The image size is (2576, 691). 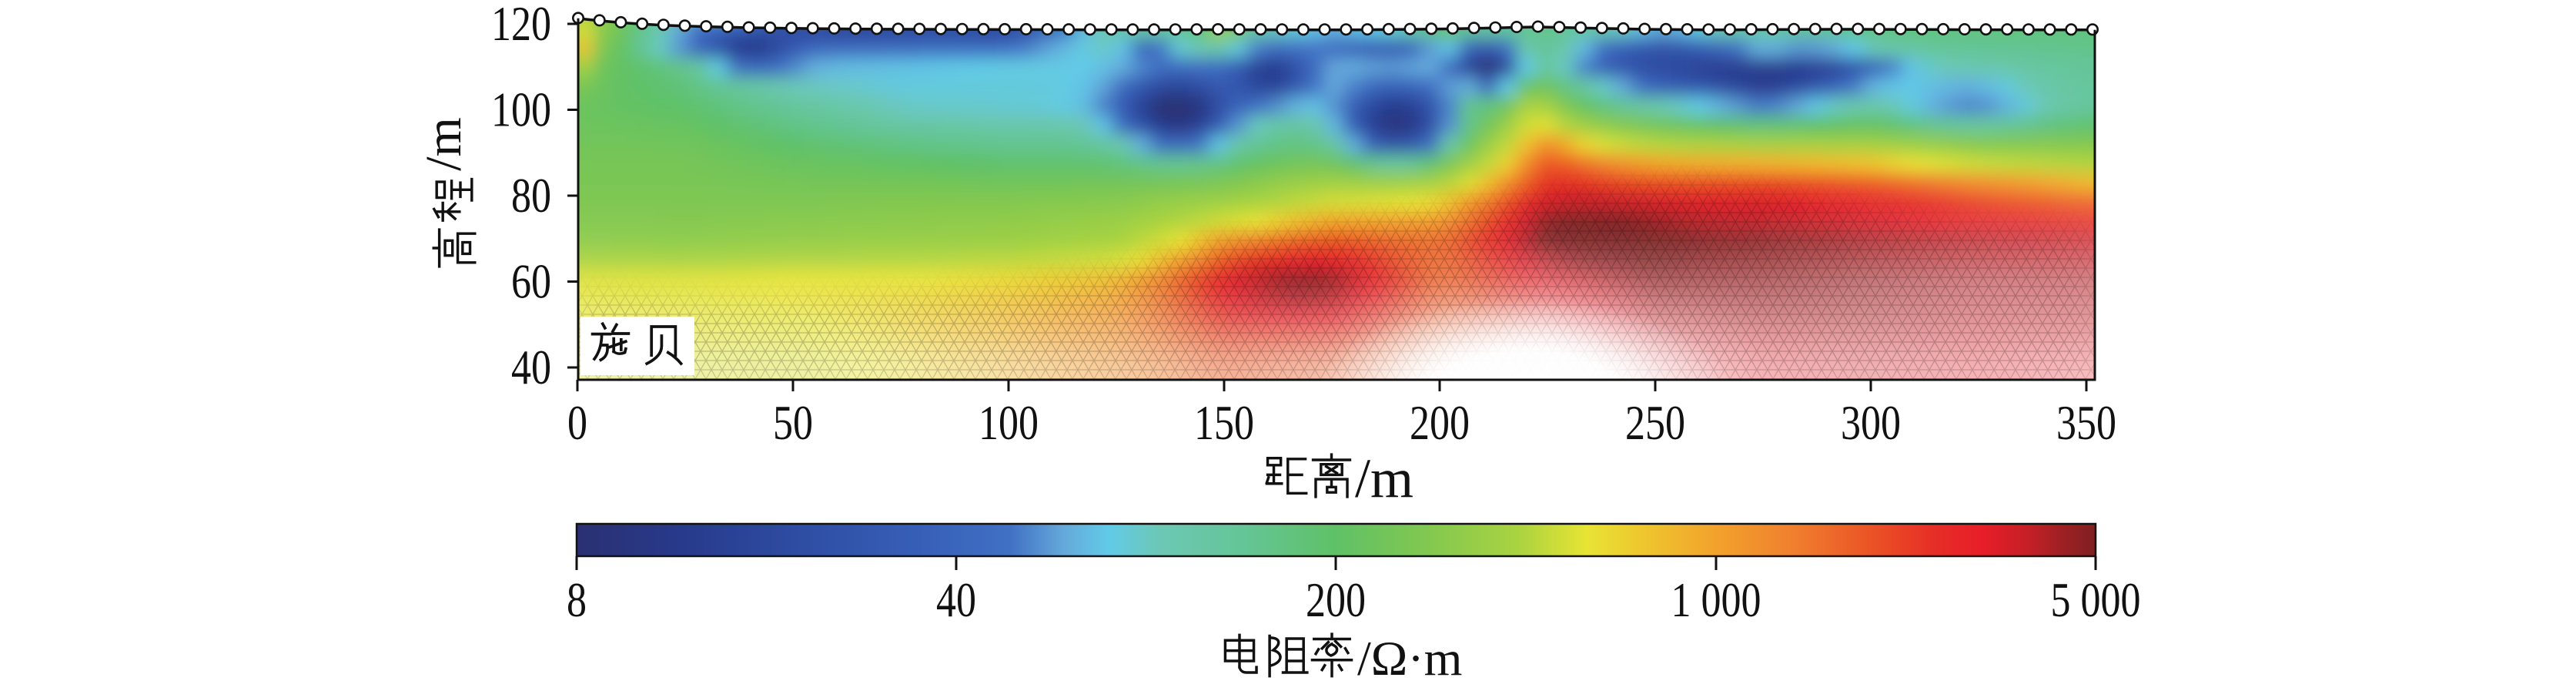 What do you see at coordinates (793, 423) in the screenshot?
I see `svg-text: 50` at bounding box center [793, 423].